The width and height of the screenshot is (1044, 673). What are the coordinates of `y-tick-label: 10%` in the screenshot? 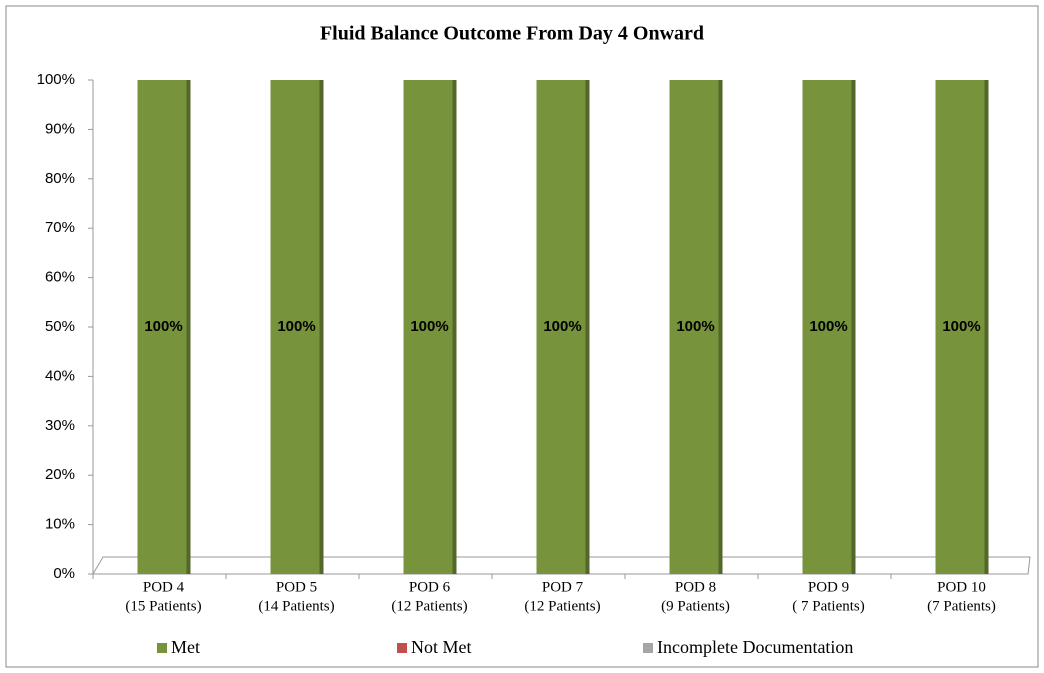 It's located at (60, 524).